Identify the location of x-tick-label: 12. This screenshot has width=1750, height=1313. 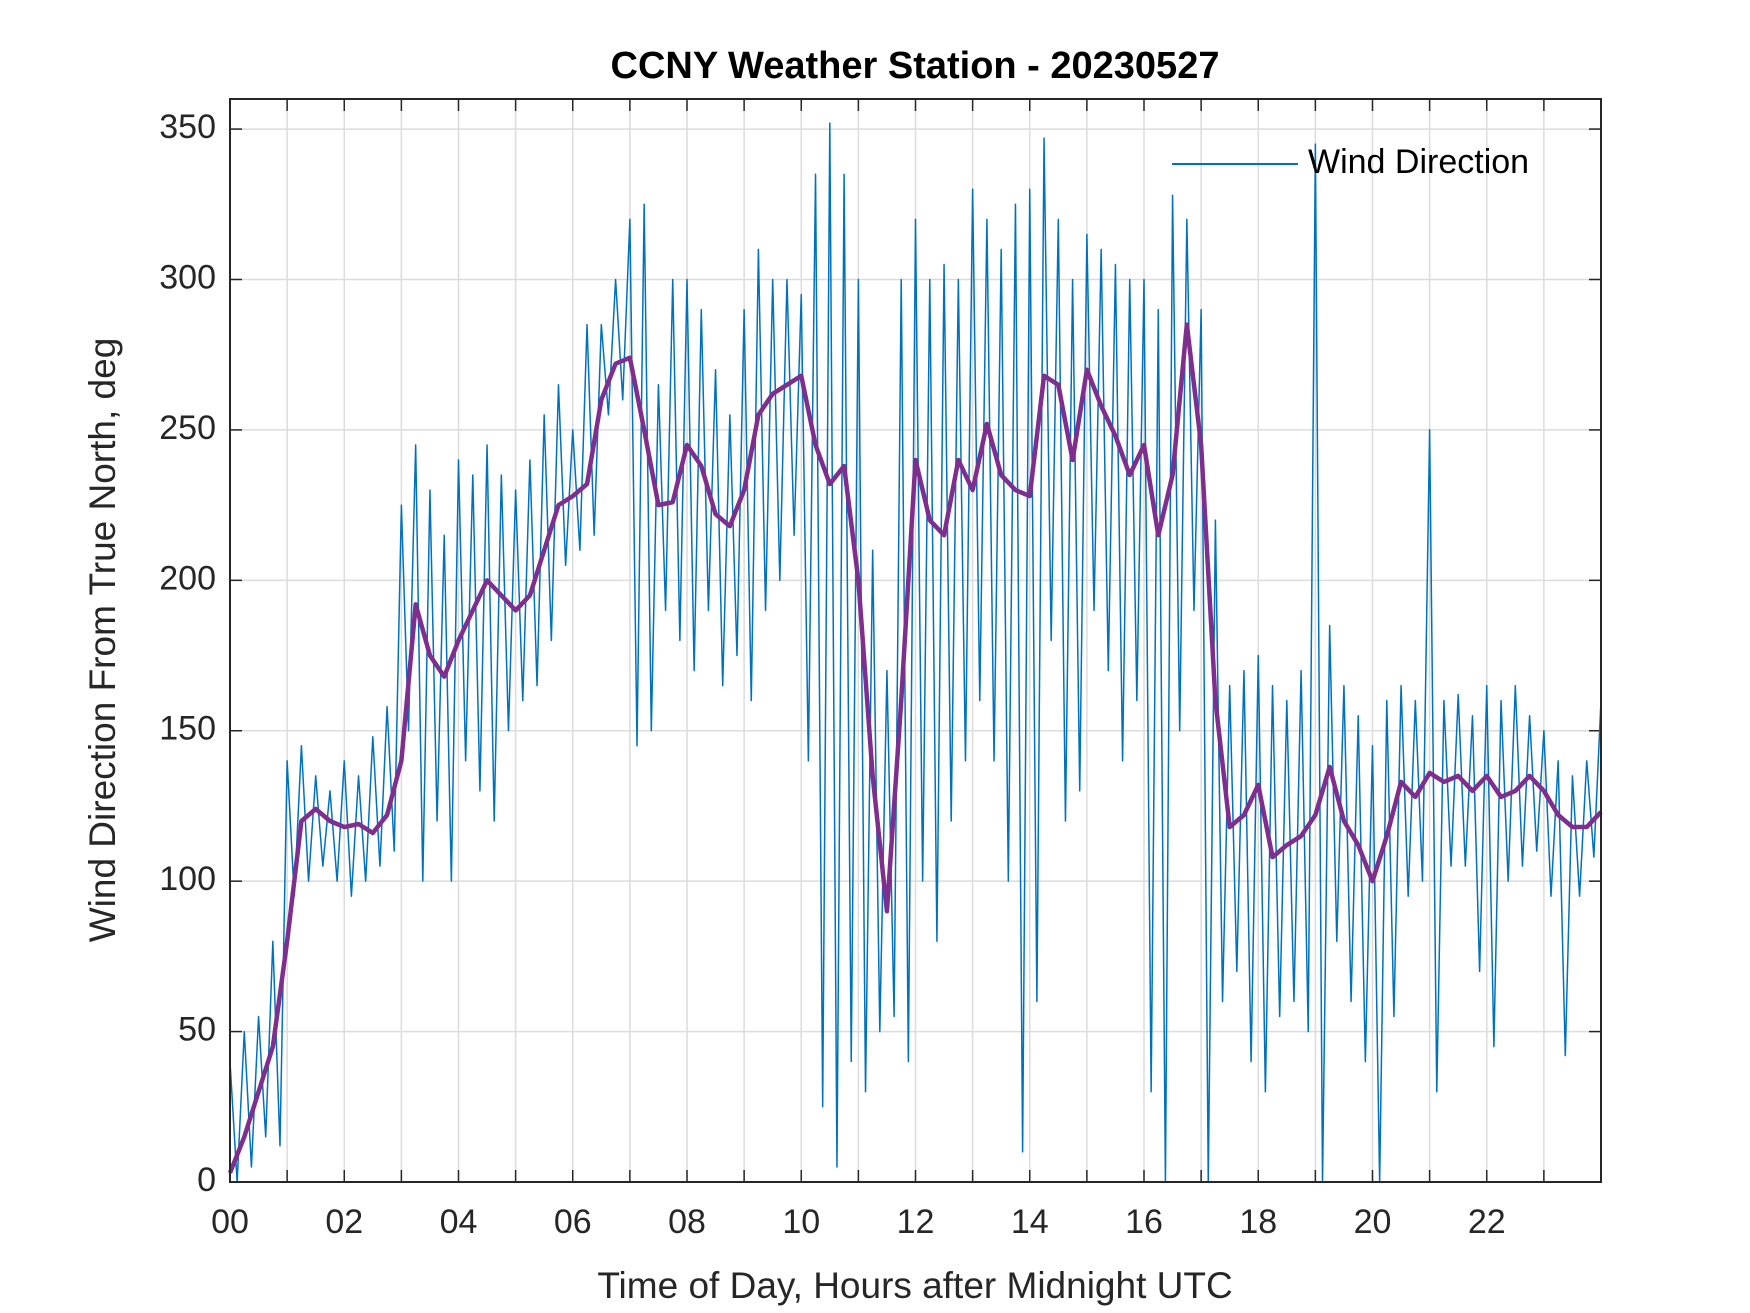
(916, 1222).